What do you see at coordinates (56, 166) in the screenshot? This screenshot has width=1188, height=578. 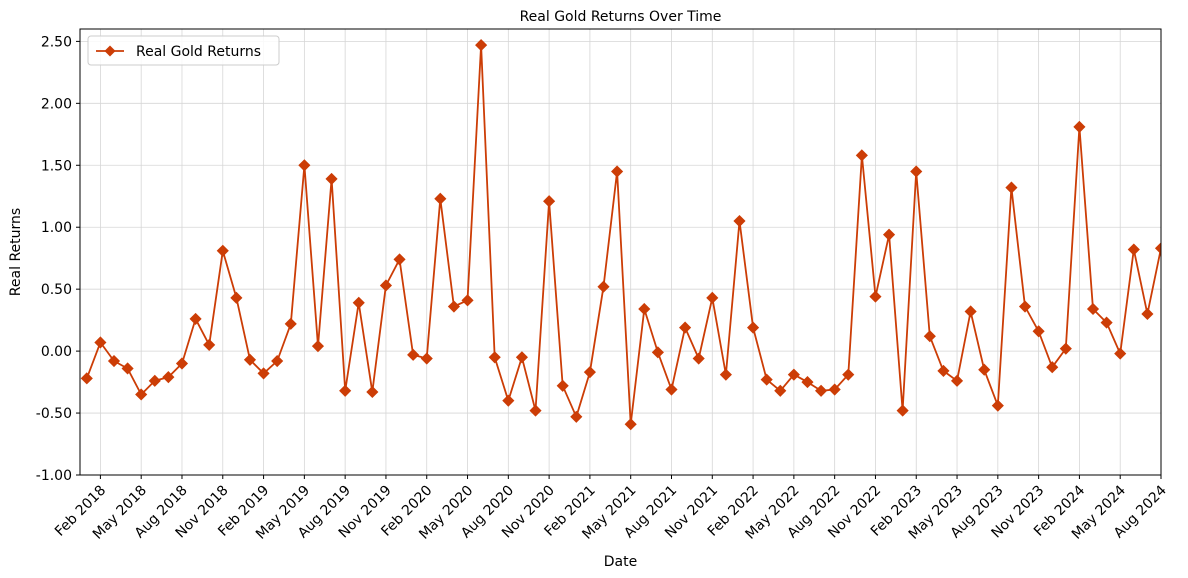 I see `y-tick-label: 1.50` at bounding box center [56, 166].